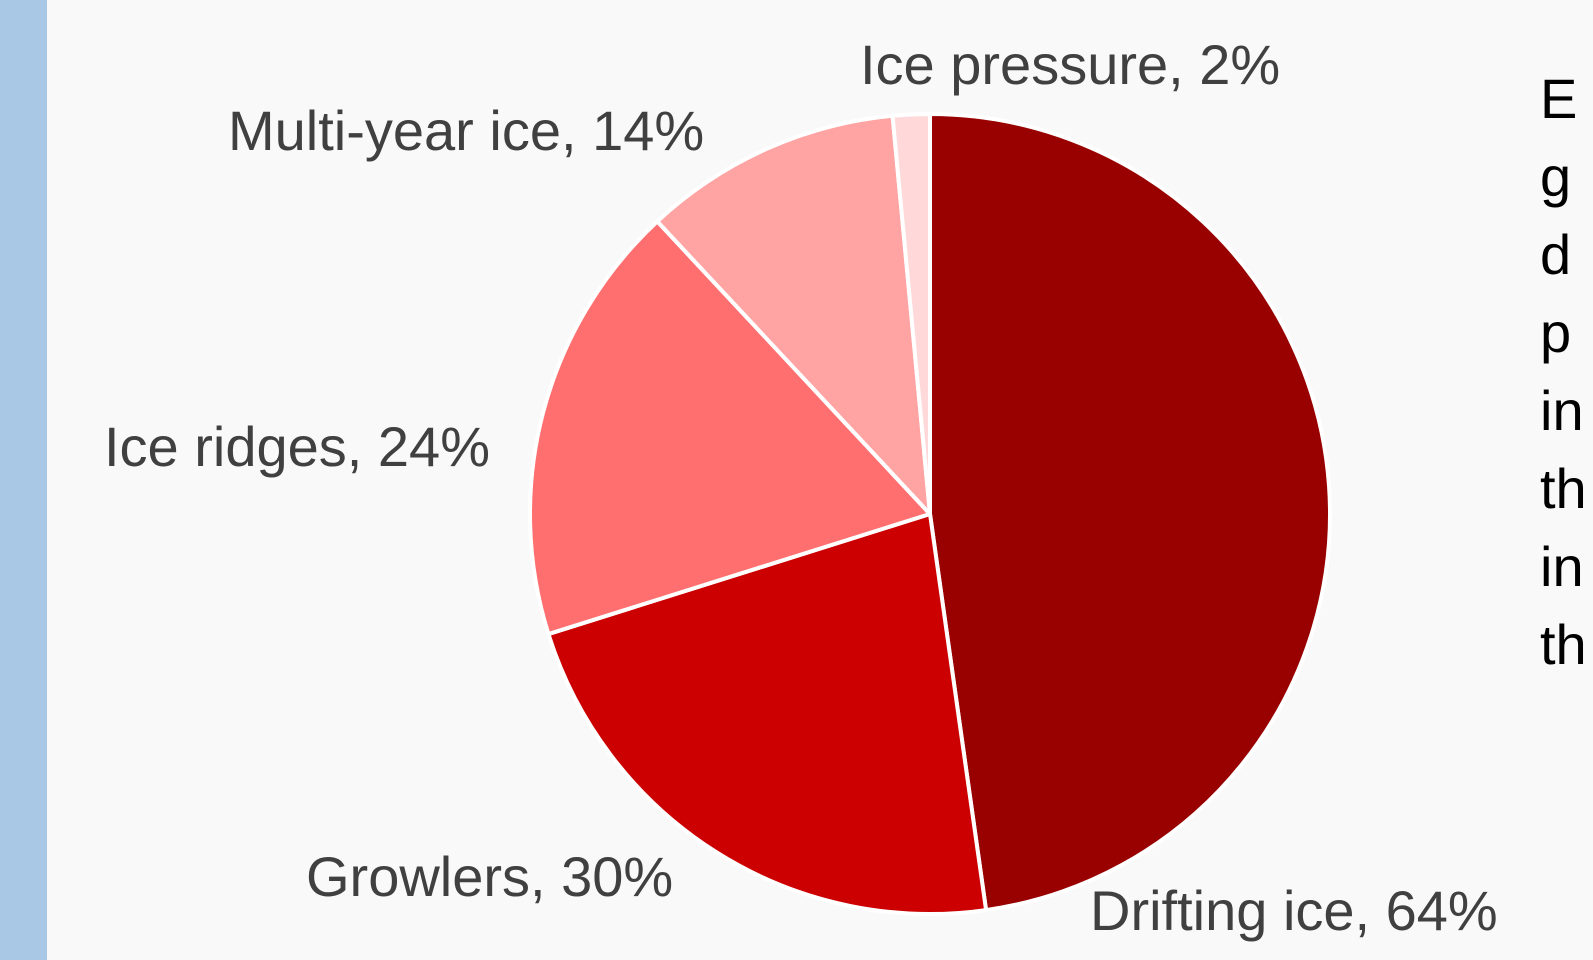 The image size is (1593, 960). What do you see at coordinates (1566, 372) in the screenshot?
I see `side-text-block: E g d p in th in th` at bounding box center [1566, 372].